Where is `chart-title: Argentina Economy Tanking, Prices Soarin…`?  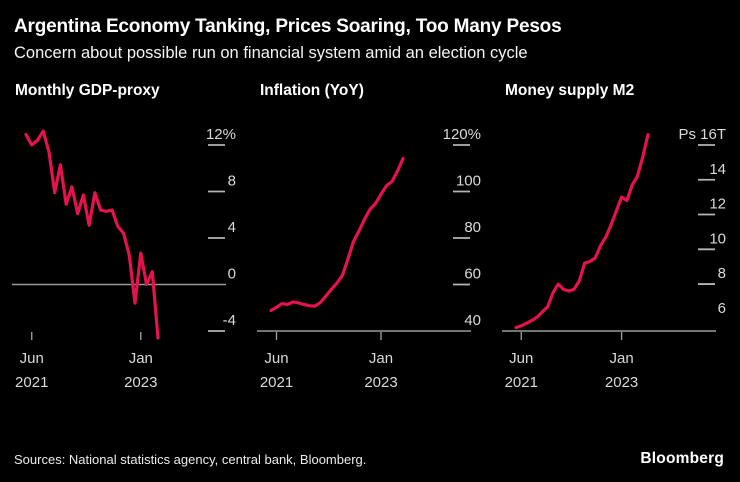
chart-title: Argentina Economy Tanking, Prices Soarin… is located at coordinates (288, 26).